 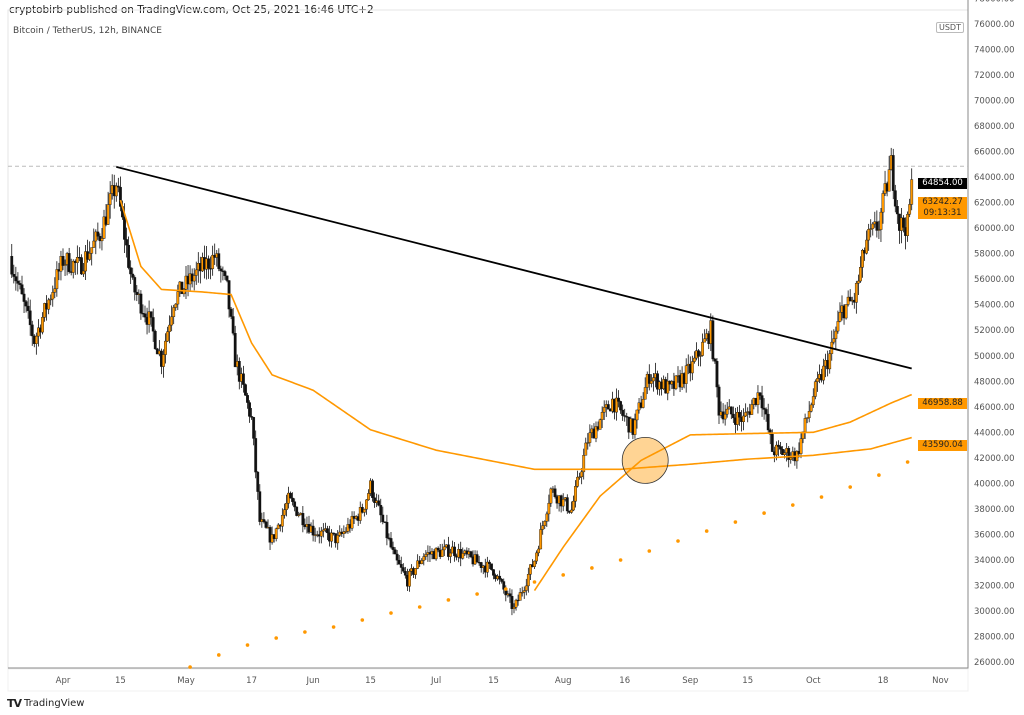 What do you see at coordinates (942, 403) in the screenshot?
I see `ma-fast-label: 46958.88` at bounding box center [942, 403].